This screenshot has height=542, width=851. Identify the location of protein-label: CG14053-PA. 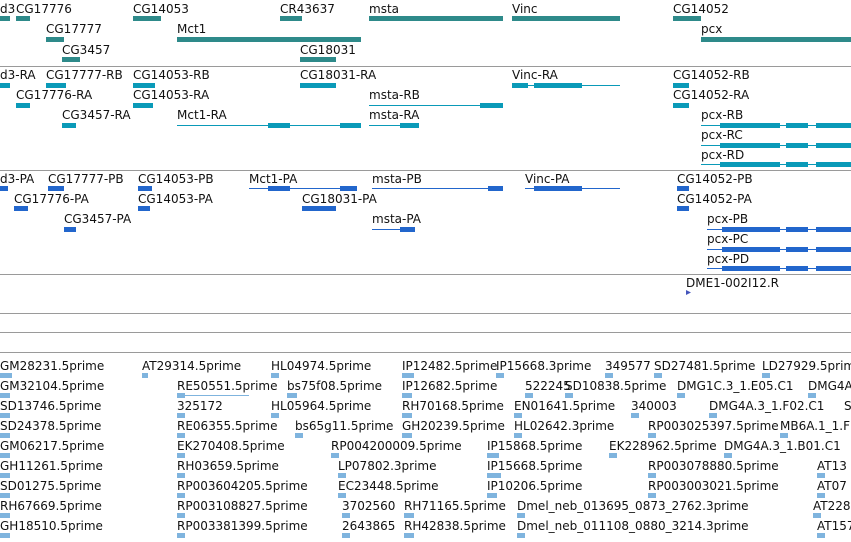
(175, 199).